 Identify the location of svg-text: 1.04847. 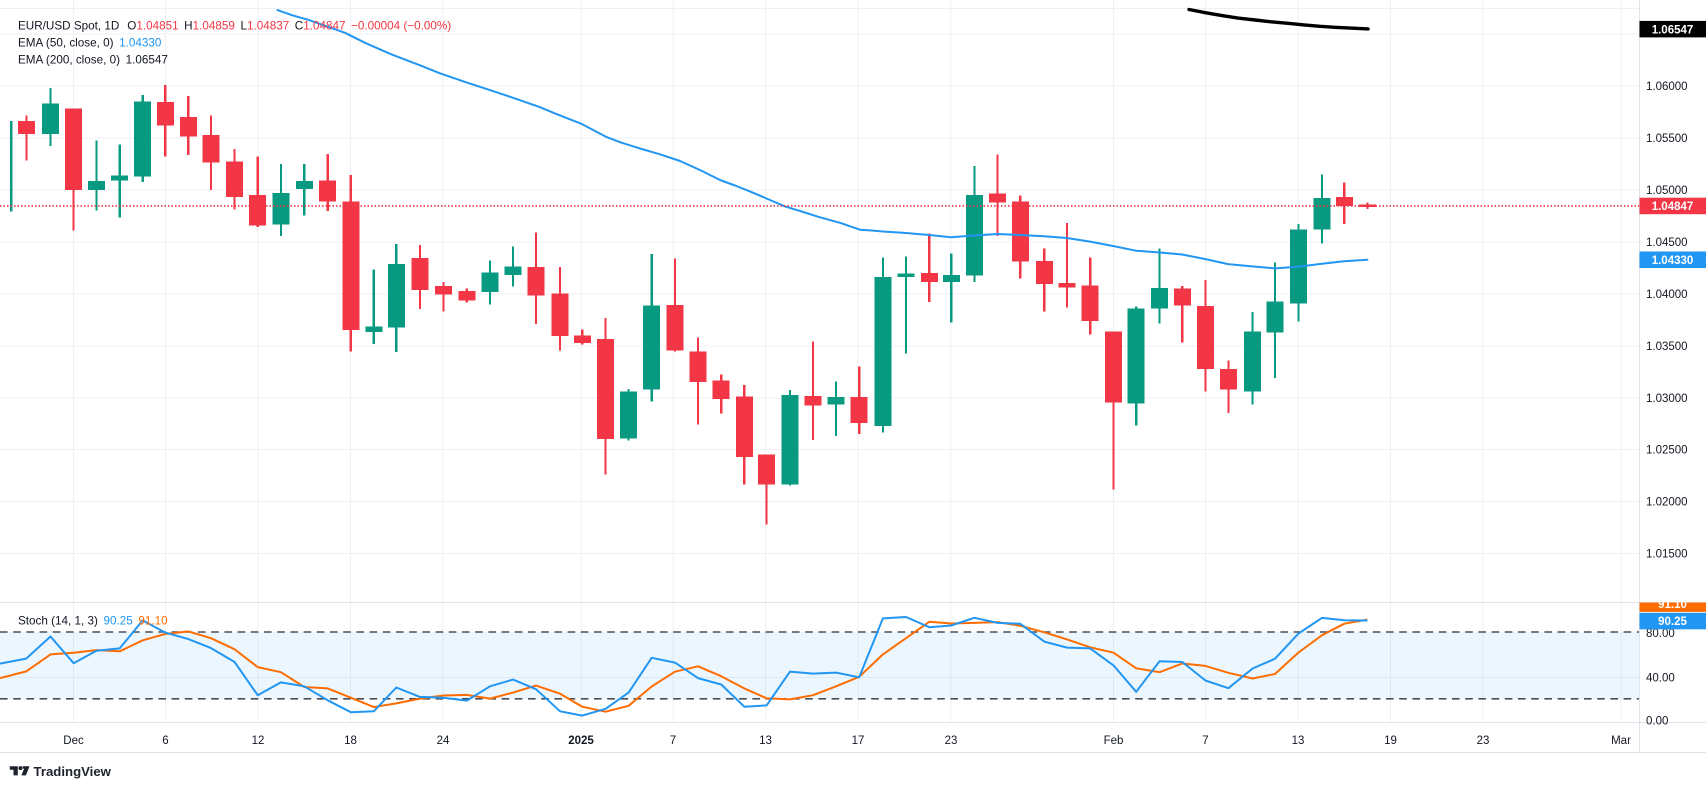
(1673, 207).